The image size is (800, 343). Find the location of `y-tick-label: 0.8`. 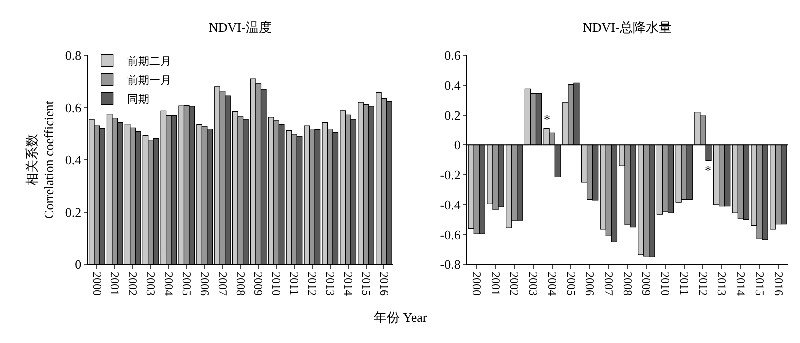

y-tick-label: 0.8 is located at coordinates (73, 56).